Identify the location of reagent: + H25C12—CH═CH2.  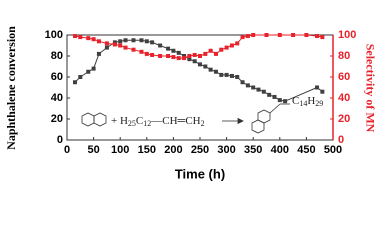
(158, 121).